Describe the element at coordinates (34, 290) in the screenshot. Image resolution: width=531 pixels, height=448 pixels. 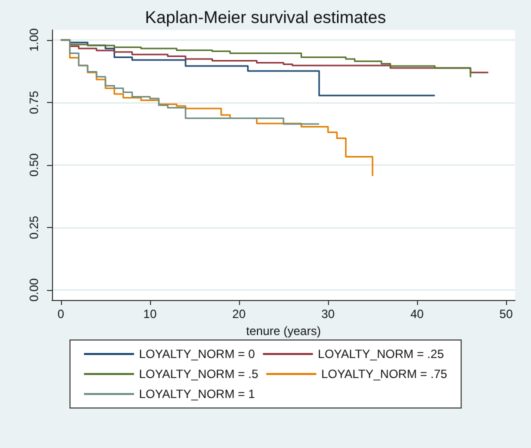
I see `y-tick-label: 0.00` at that location.